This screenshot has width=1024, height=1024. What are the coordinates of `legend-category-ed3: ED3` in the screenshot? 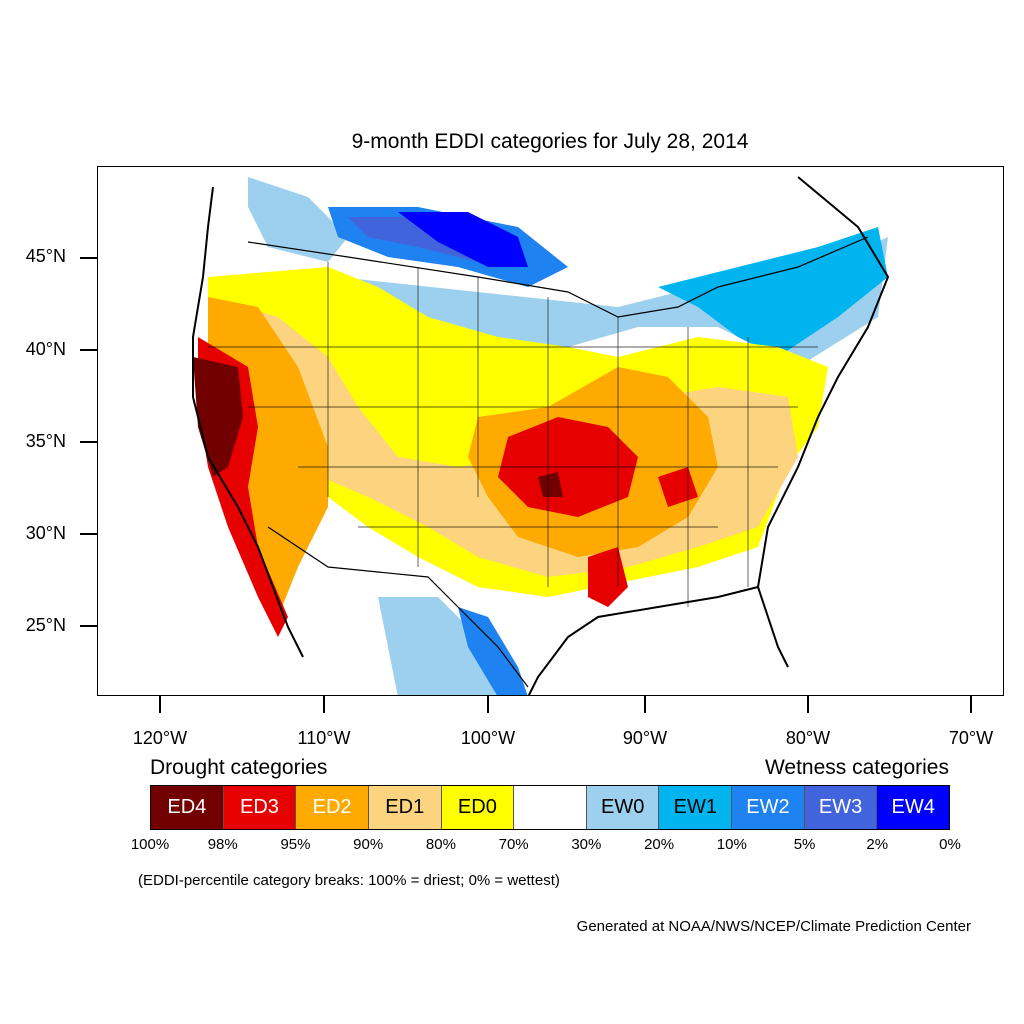 It's located at (260, 807).